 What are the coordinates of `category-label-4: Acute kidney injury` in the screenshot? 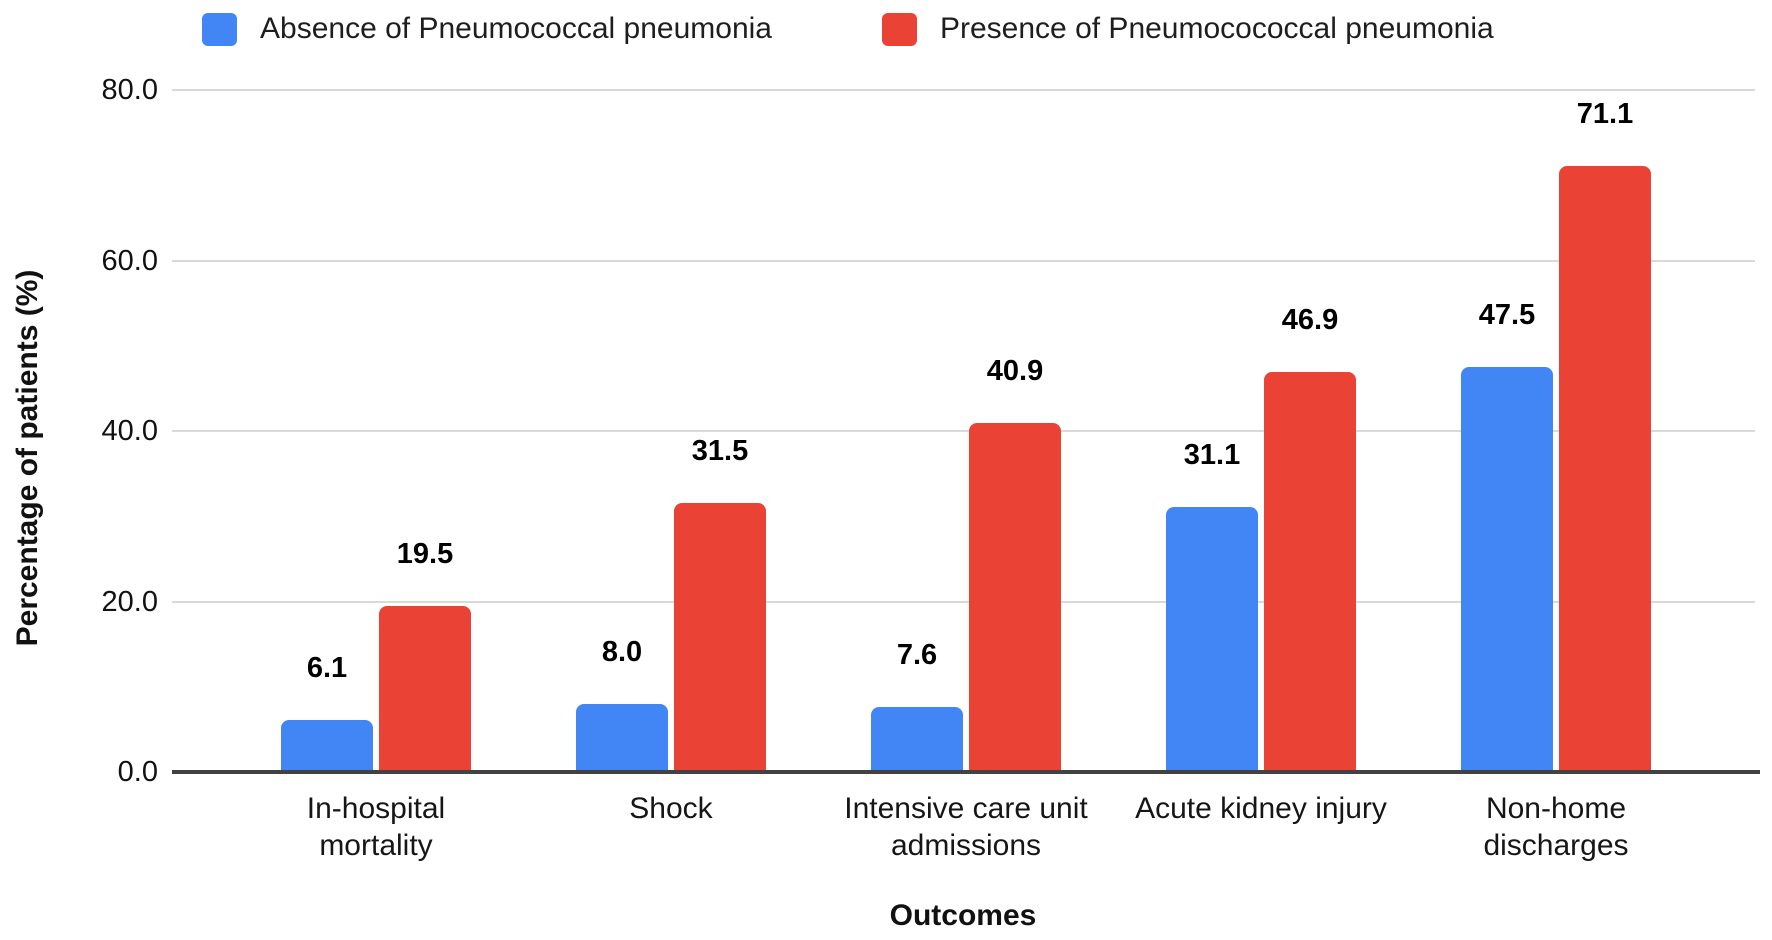 It's located at (1261, 808).